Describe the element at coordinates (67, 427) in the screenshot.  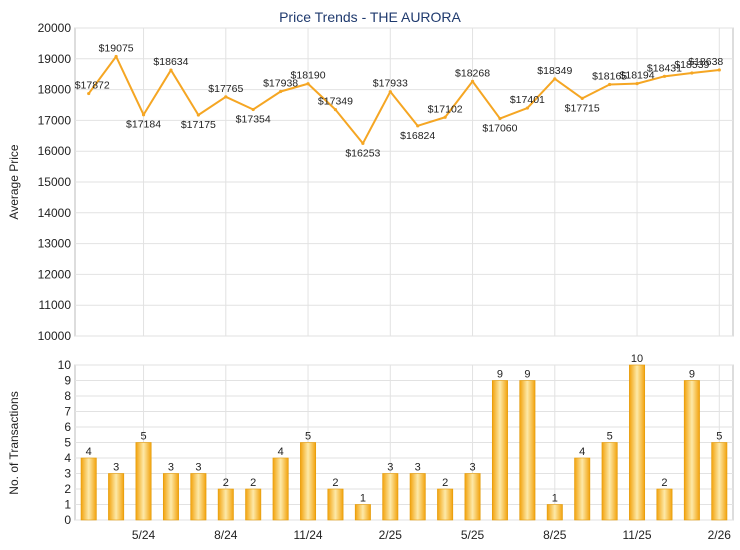
I see `transactions-tick-label: 6` at that location.